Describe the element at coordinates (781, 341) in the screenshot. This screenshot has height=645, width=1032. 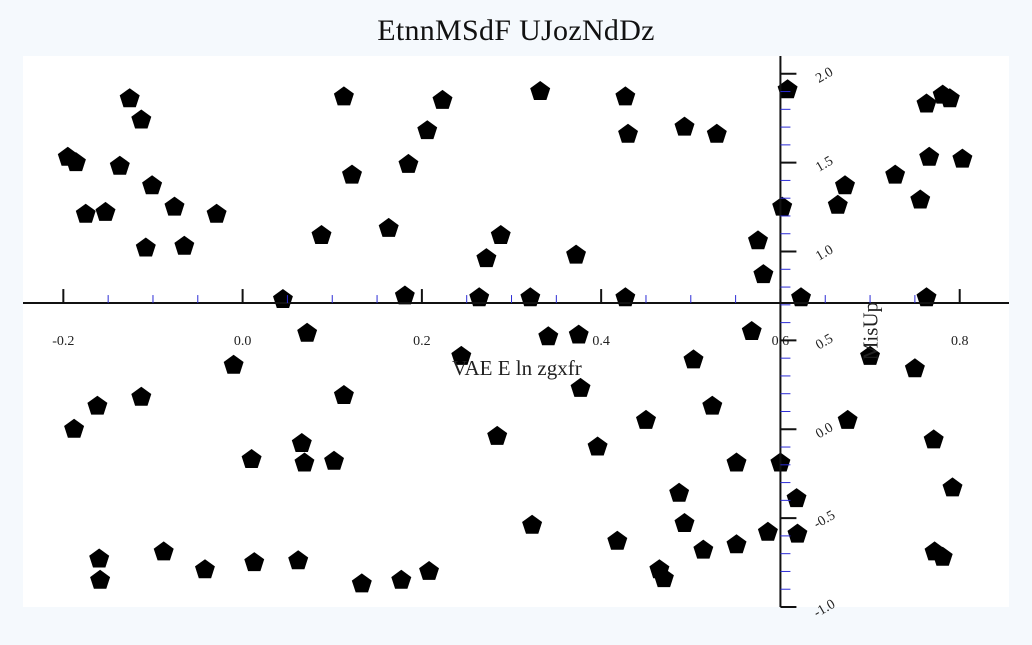
I see `x-tick-label: 0.6` at that location.